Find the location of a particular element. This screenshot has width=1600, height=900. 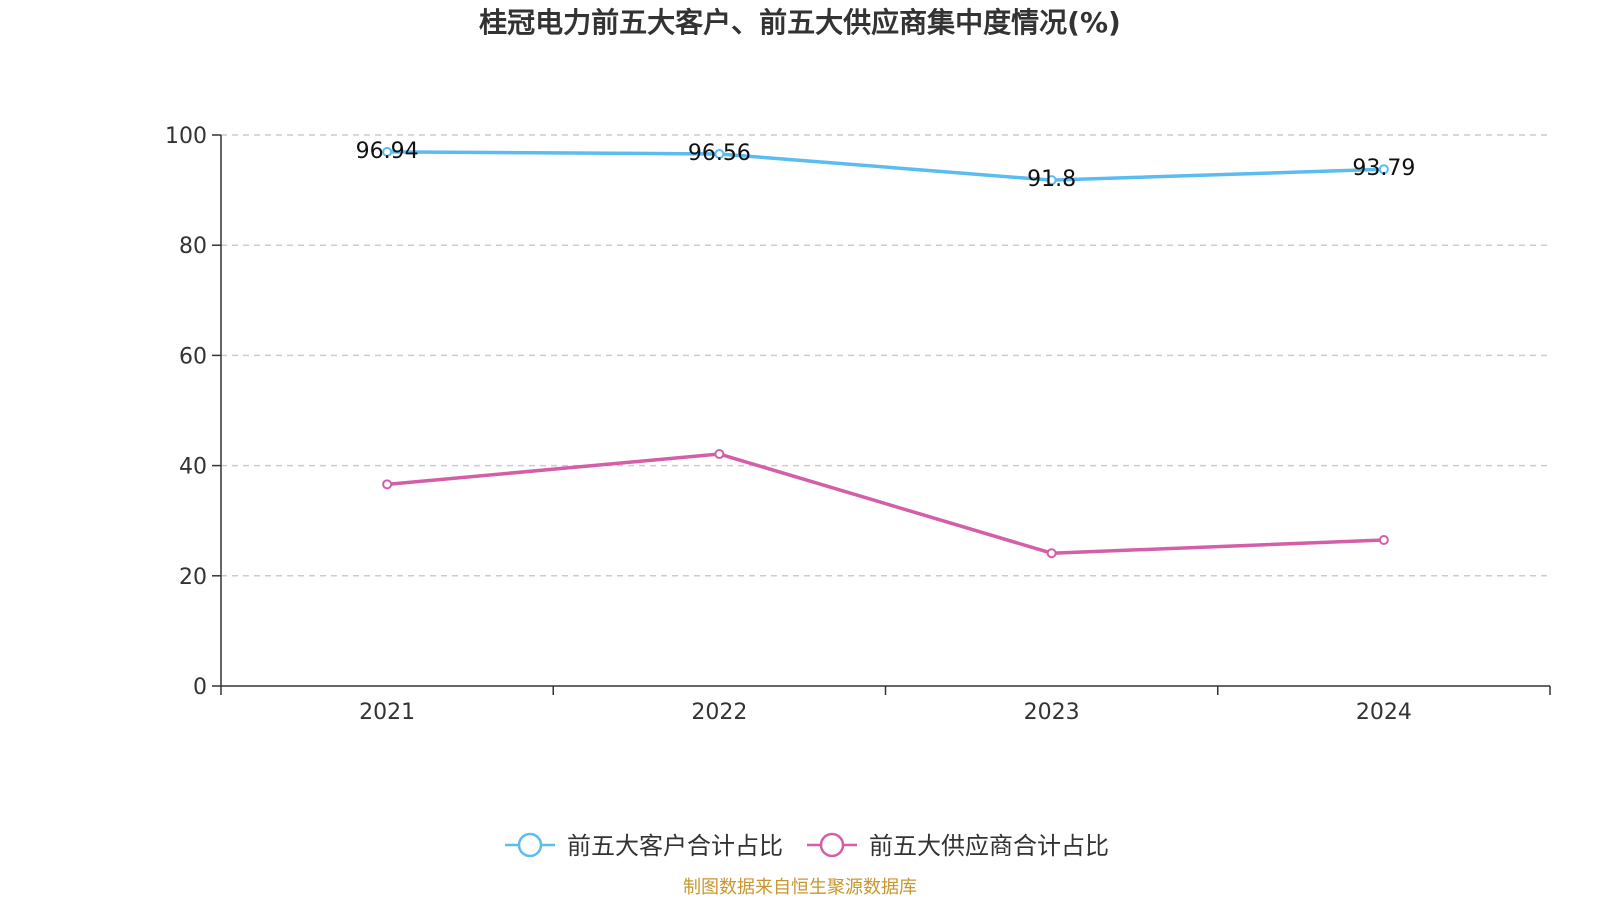

source-note: 制图数据来自恒生聚源数据库 is located at coordinates (800, 887).